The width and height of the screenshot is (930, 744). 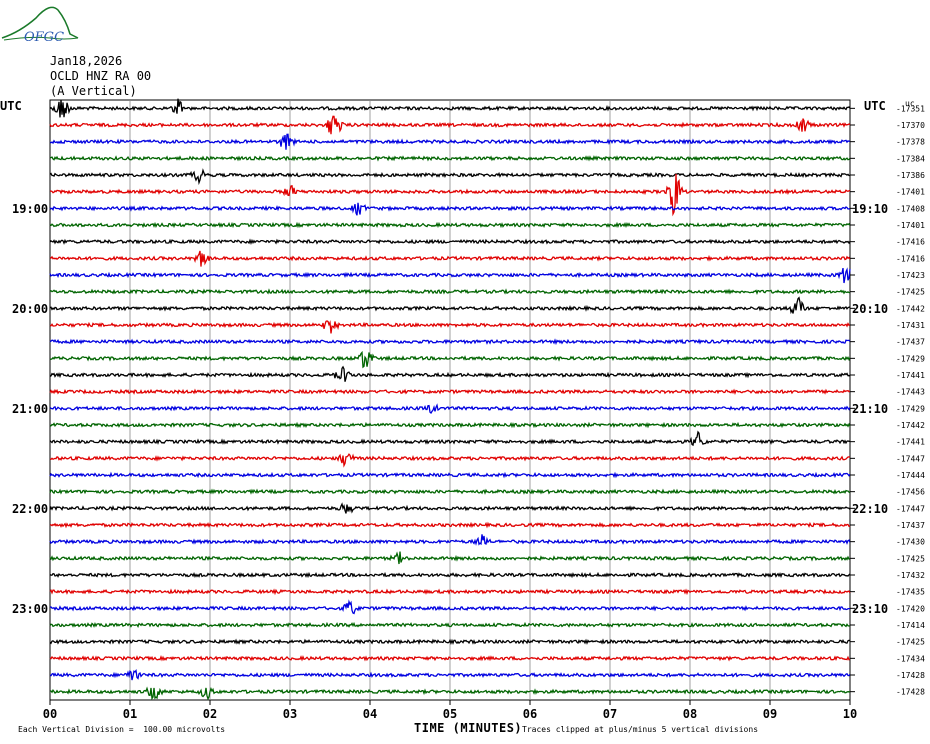 What do you see at coordinates (910, 392) in the screenshot?
I see `offset-label: -17443` at bounding box center [910, 392].